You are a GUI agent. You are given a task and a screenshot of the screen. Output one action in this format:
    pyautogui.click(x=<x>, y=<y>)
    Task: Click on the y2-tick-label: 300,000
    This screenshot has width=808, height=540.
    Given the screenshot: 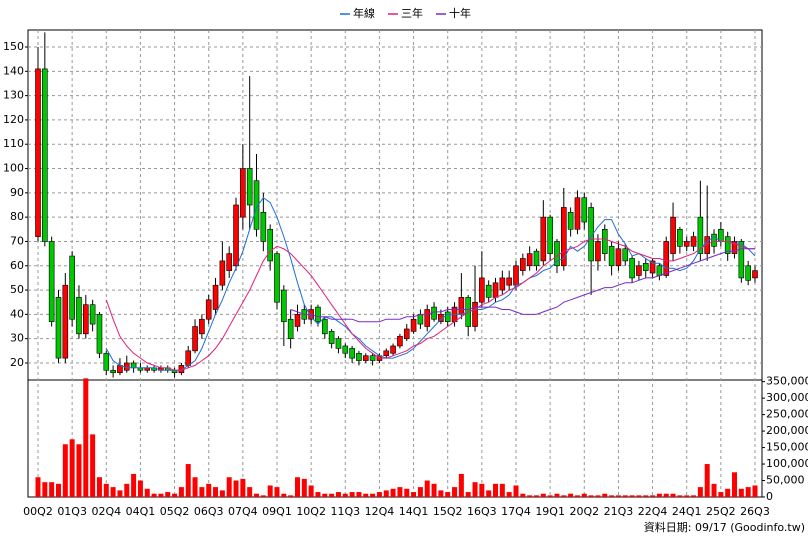 What is the action you would take?
    pyautogui.click(x=787, y=397)
    